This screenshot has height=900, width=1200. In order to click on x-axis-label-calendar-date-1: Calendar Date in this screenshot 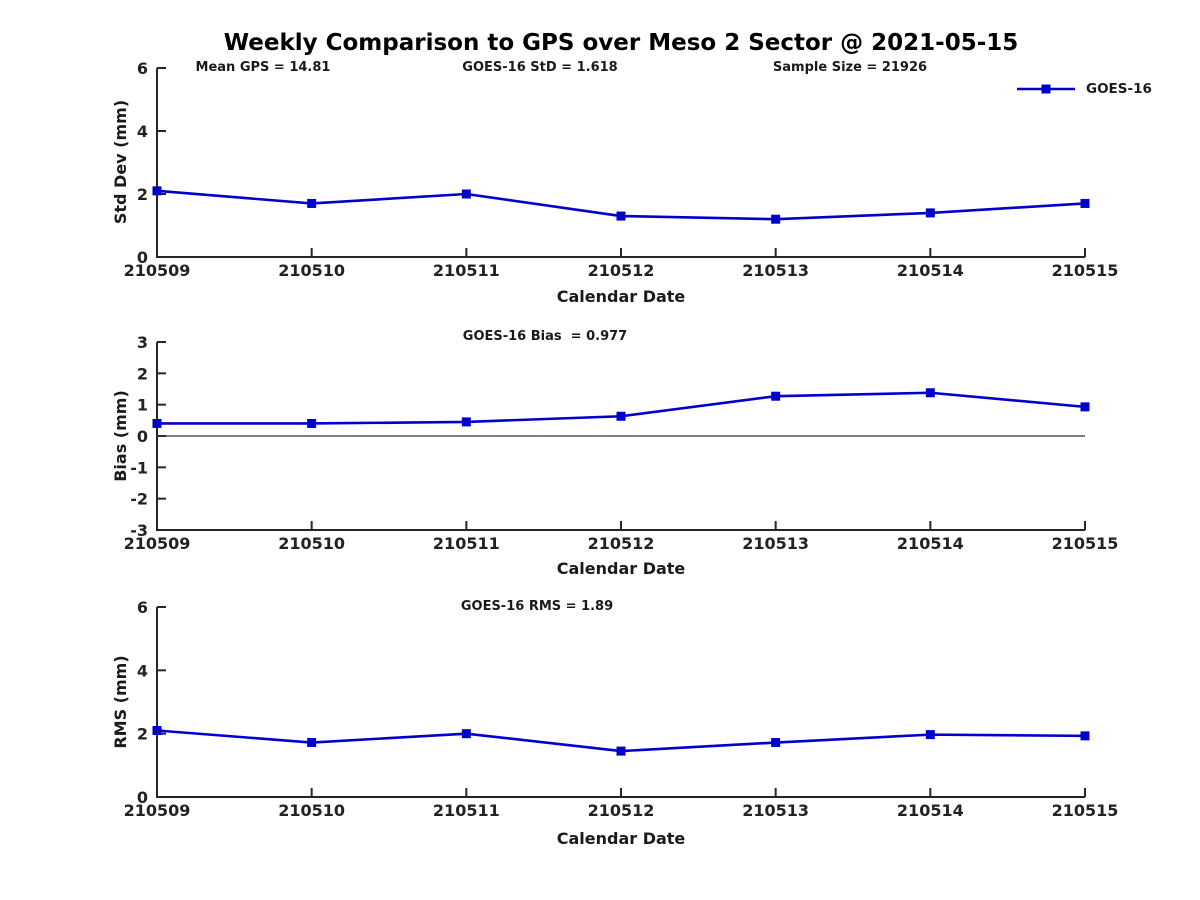, I will do `click(621, 296)`.